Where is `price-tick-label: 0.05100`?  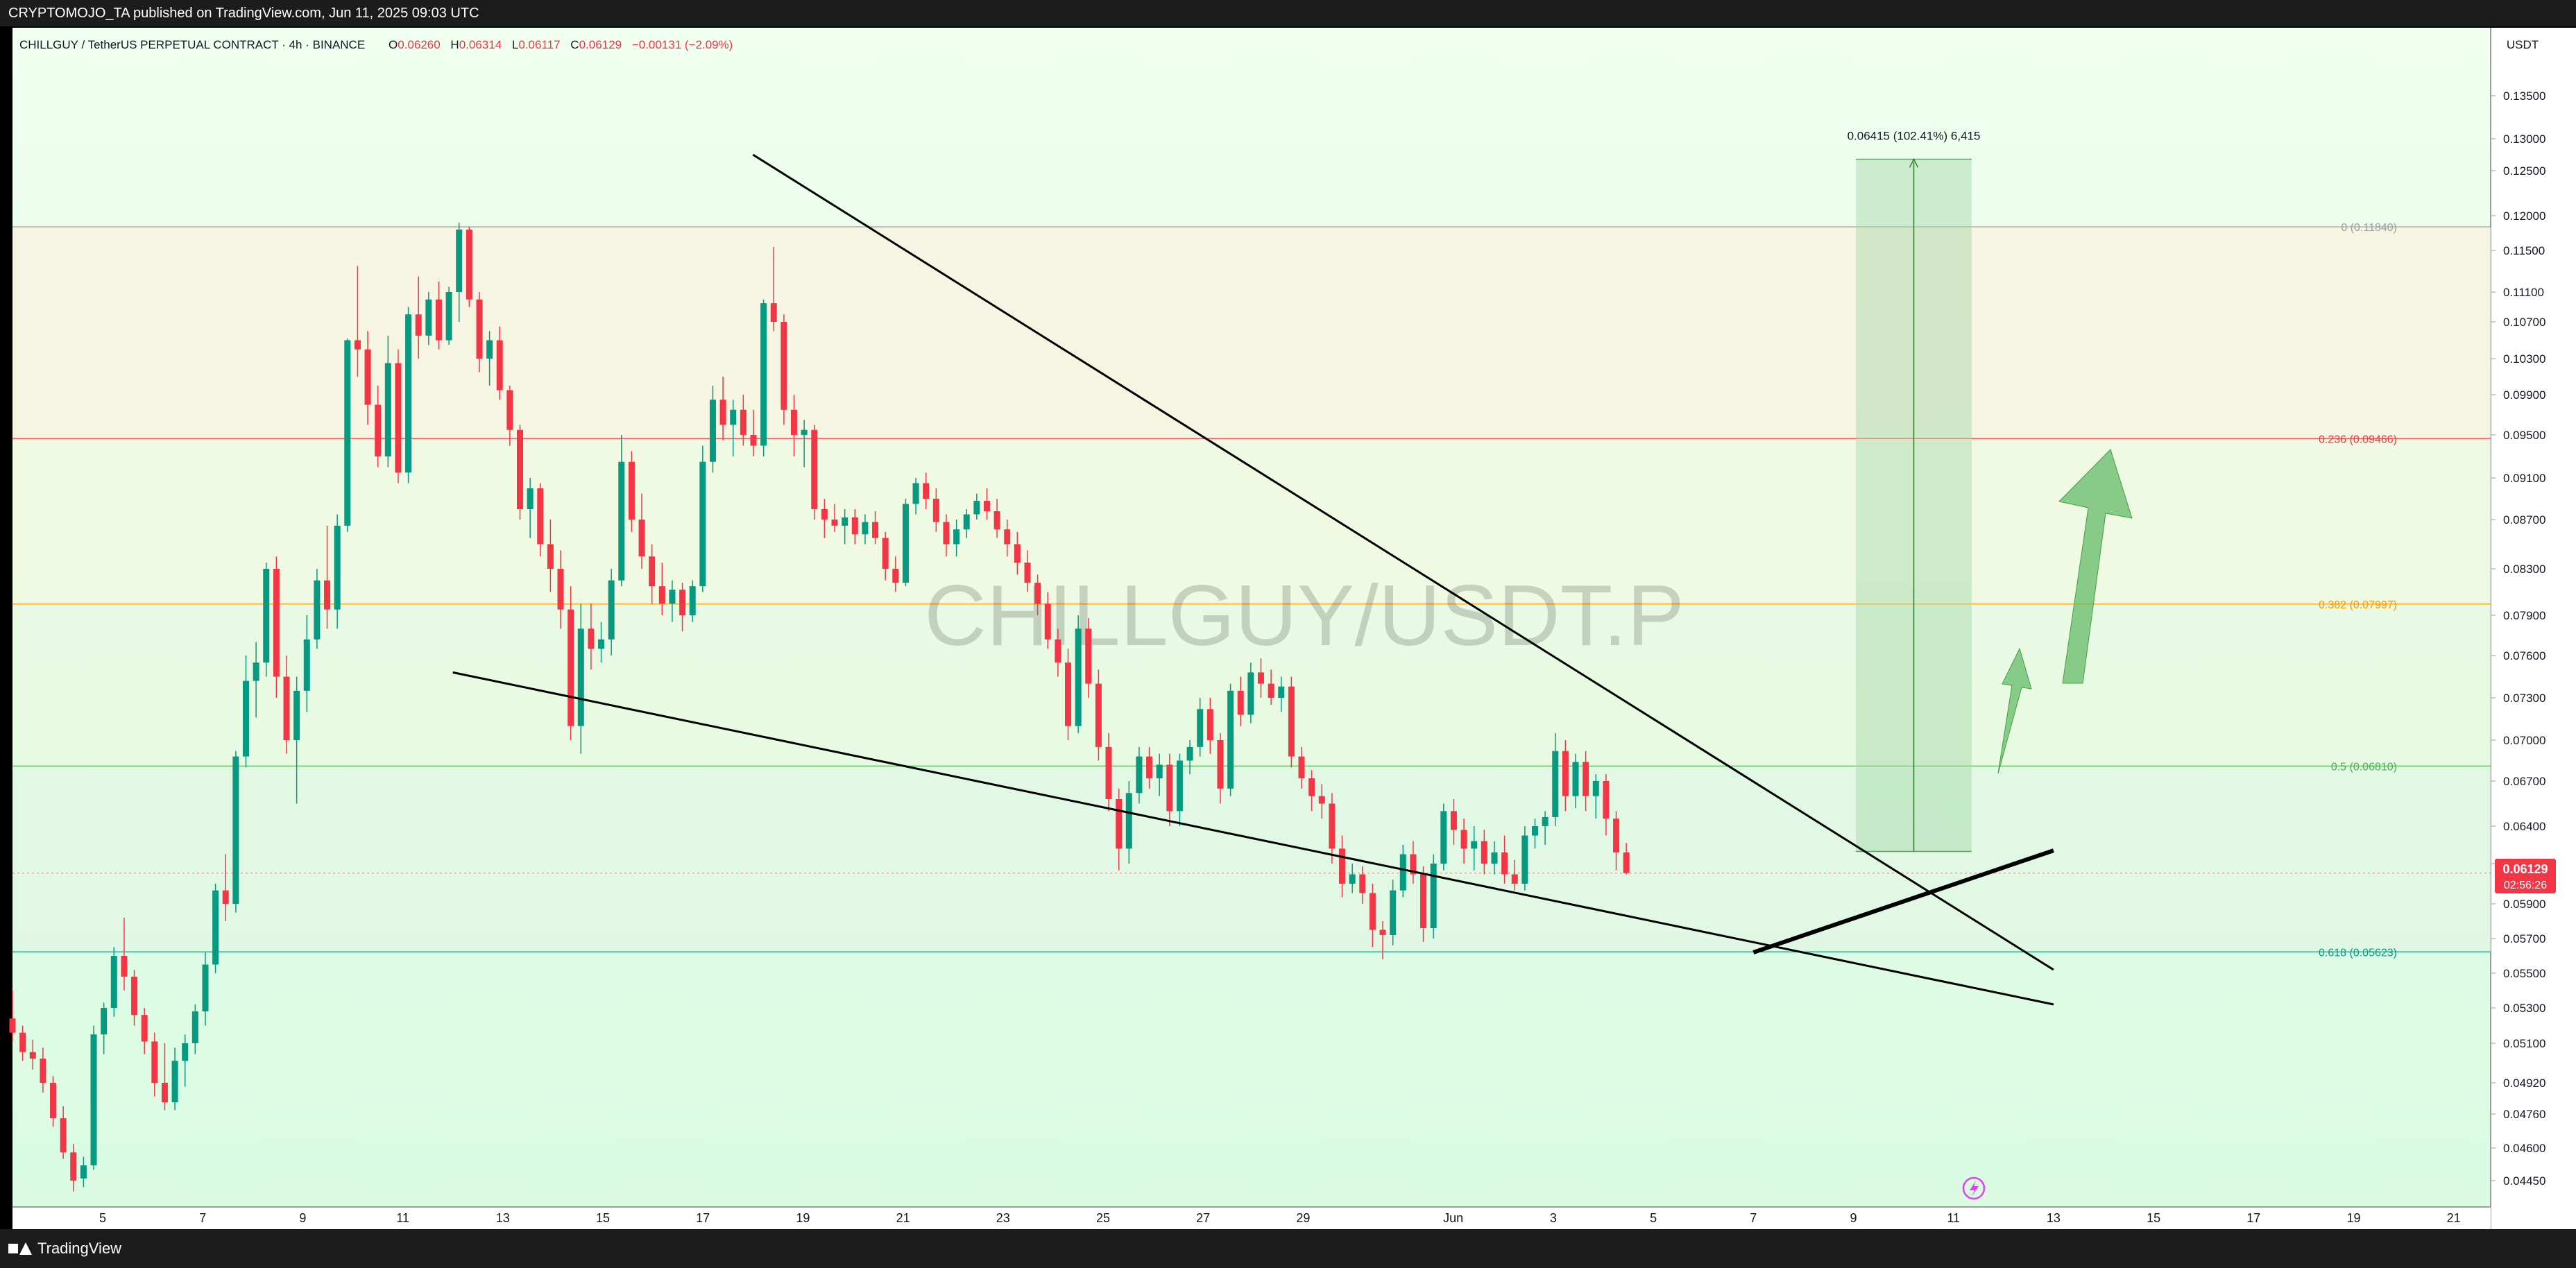 price-tick-label: 0.05100 is located at coordinates (2524, 1043).